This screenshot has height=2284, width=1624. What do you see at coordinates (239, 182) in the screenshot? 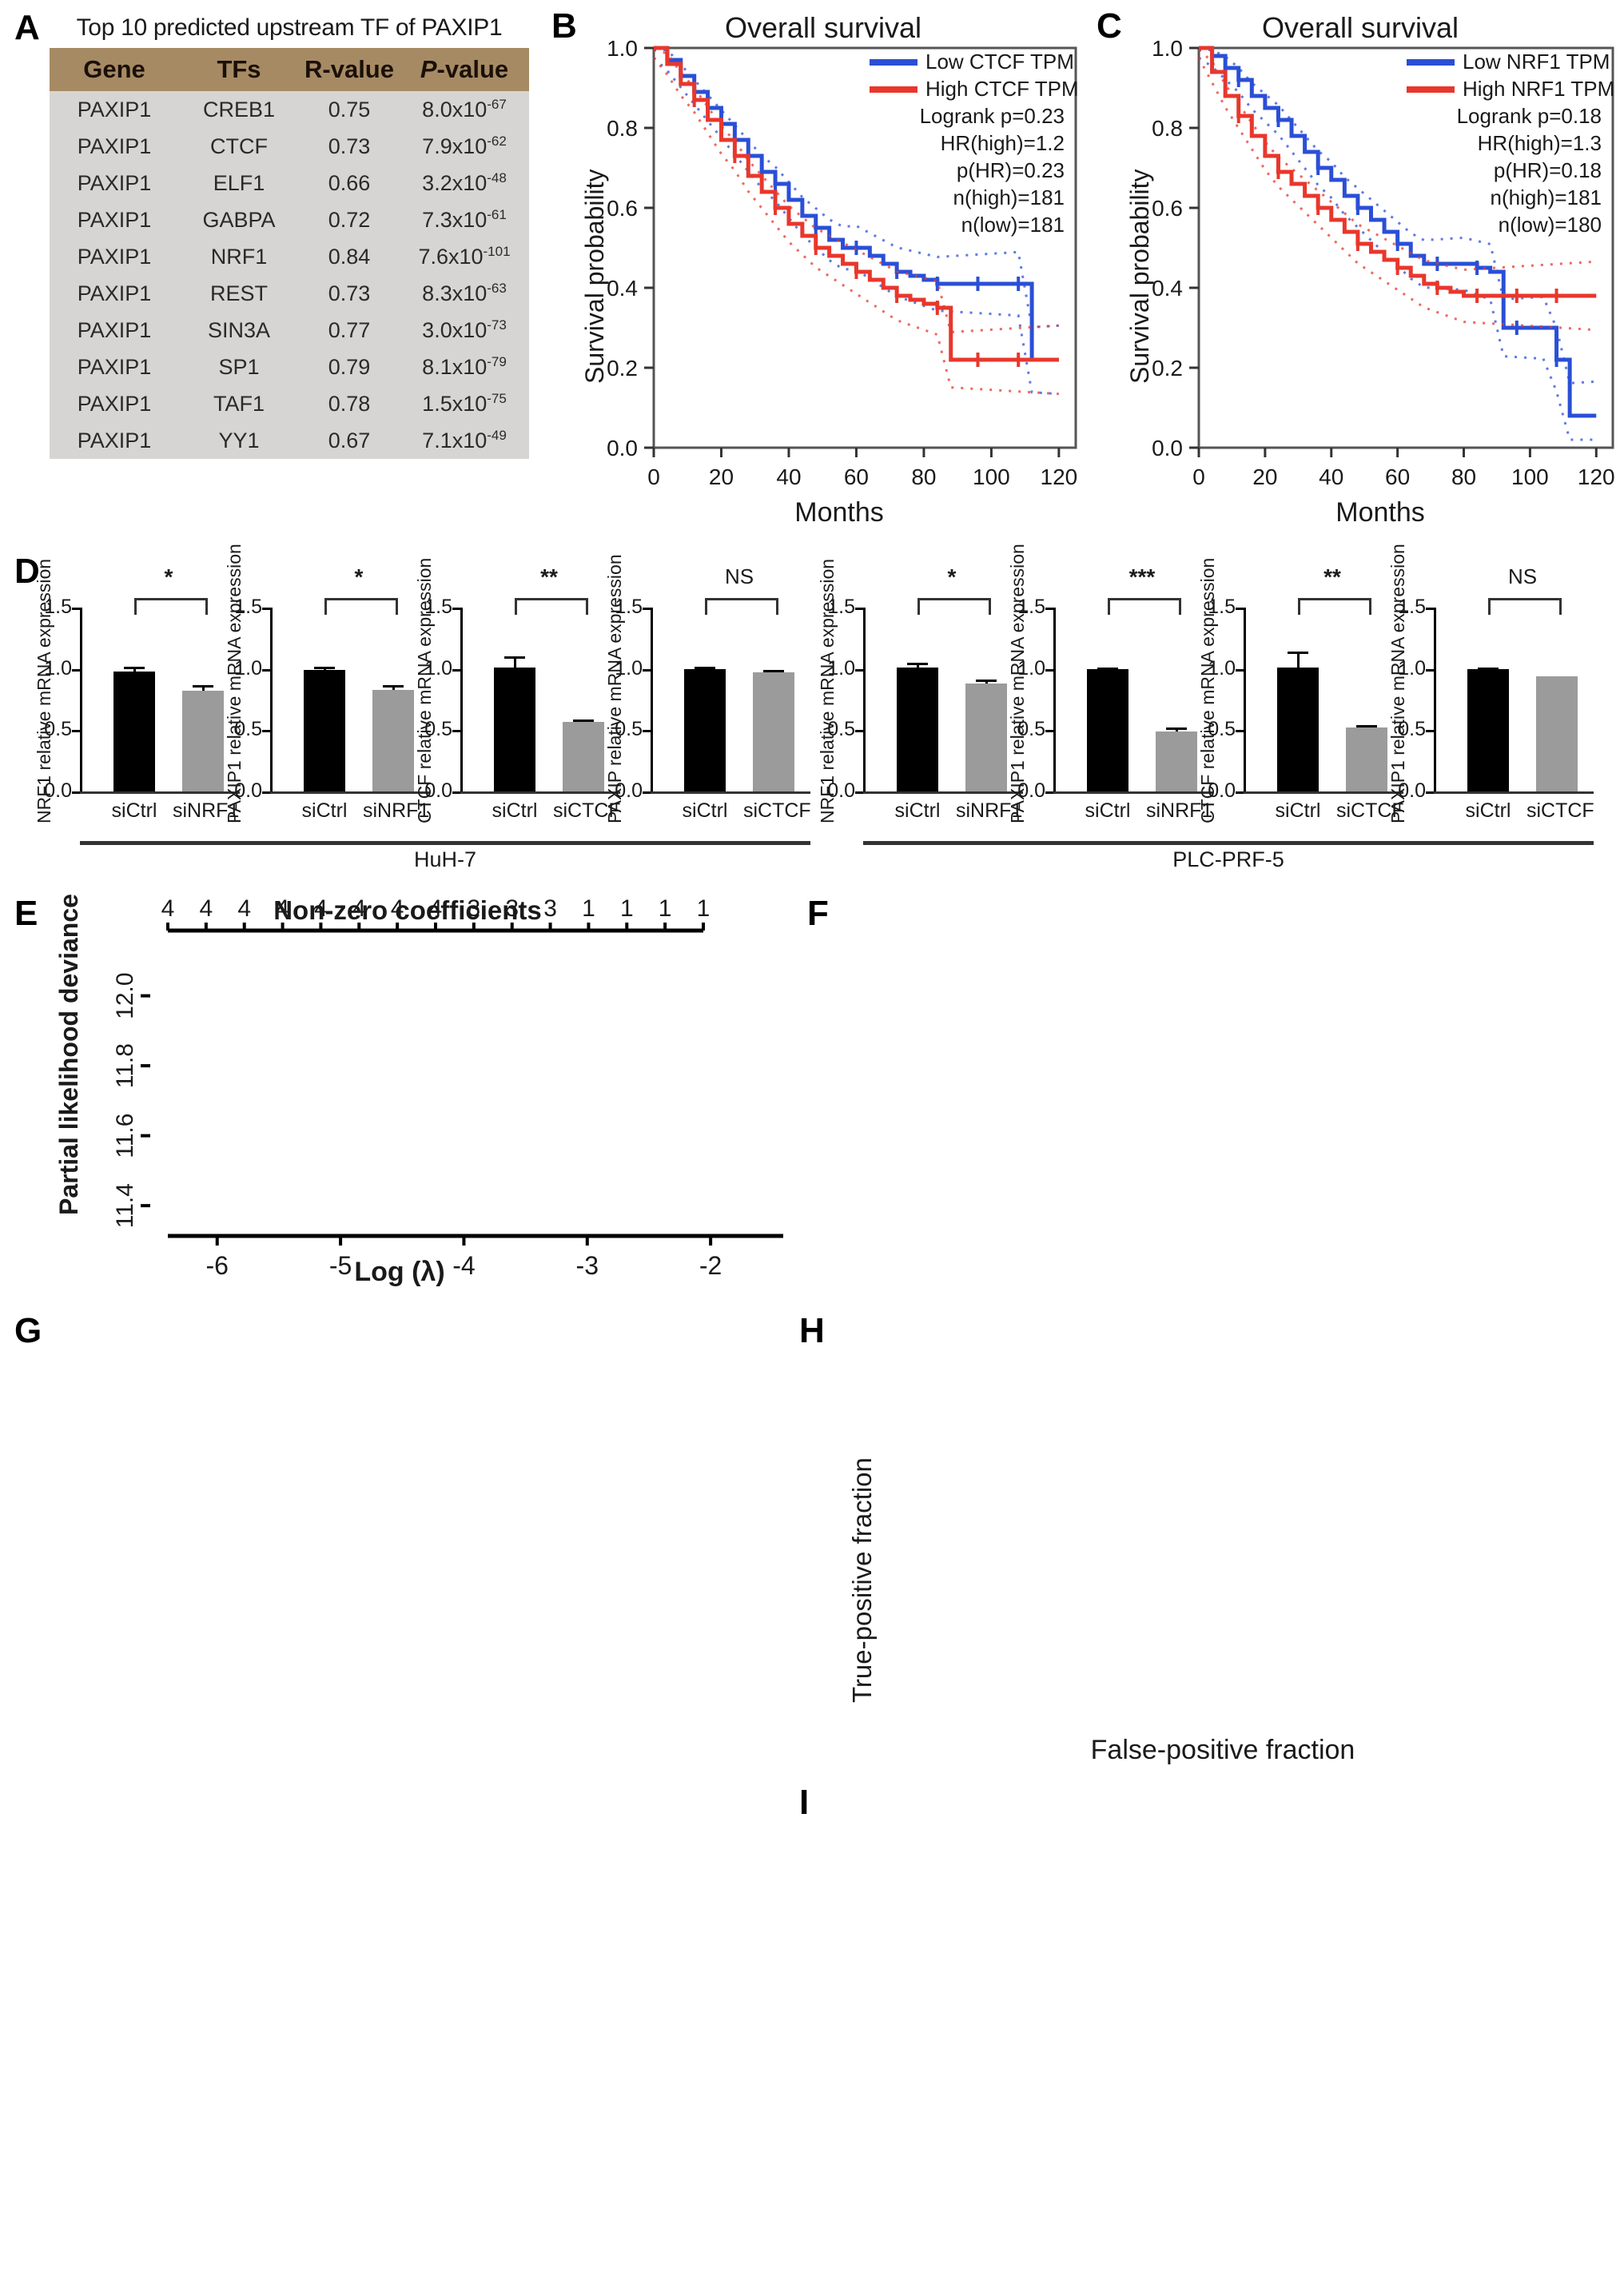
I see `cell-tf: ELF1` at bounding box center [239, 182].